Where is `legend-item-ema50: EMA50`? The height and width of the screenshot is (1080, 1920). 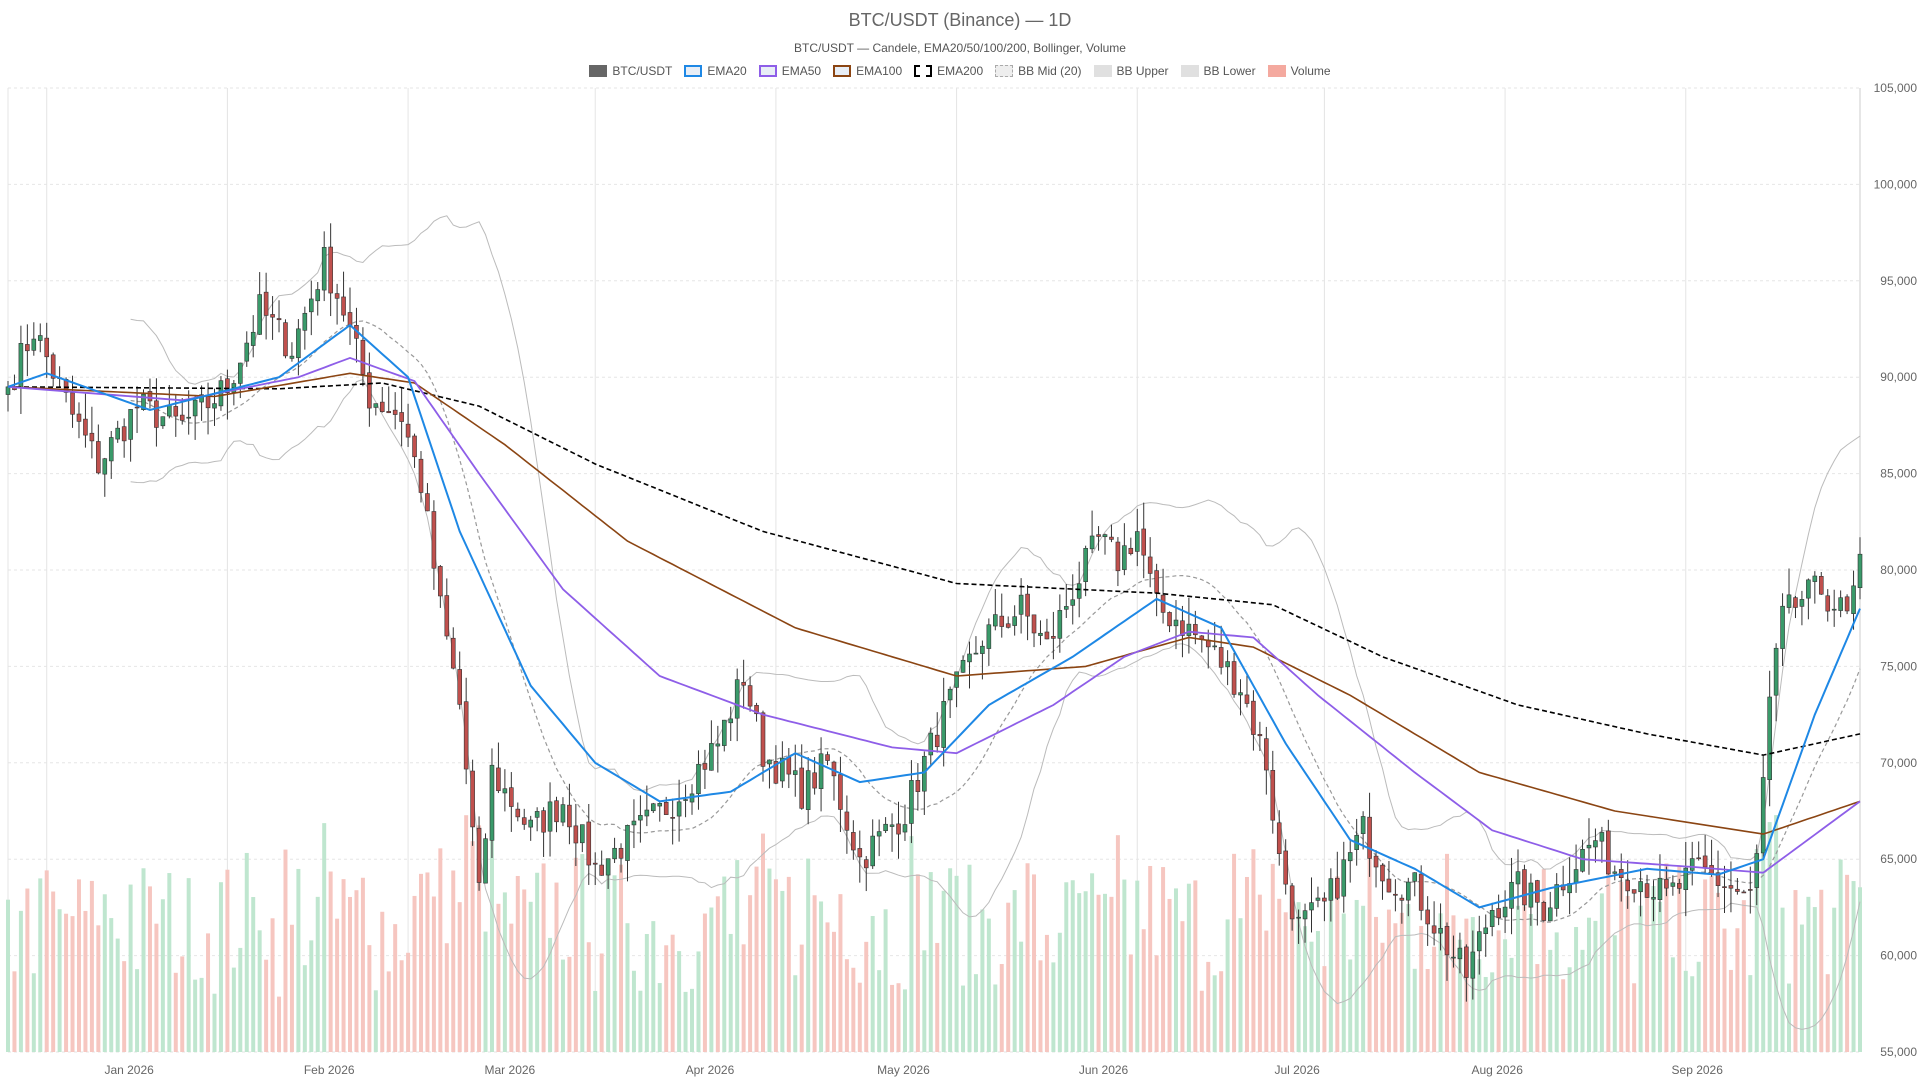
legend-item-ema50: EMA50 is located at coordinates (789, 71).